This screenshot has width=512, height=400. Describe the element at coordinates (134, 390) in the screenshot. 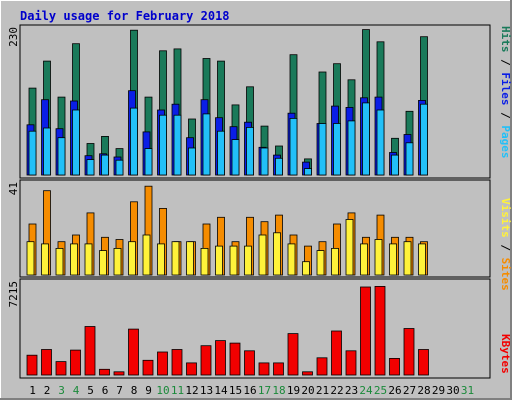

I see `x-tick-label: 8` at that location.